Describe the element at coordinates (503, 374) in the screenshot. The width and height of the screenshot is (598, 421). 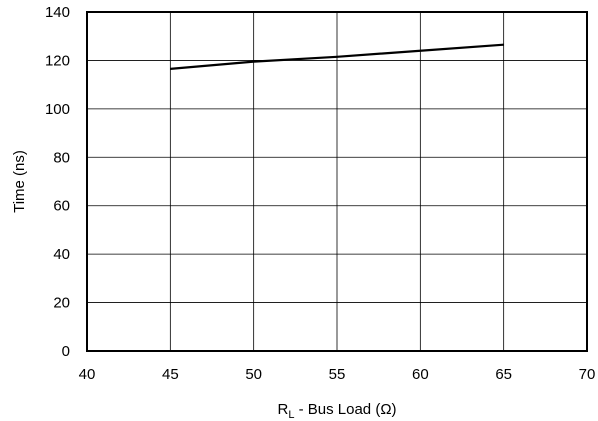
I see `x-tick-label: 65` at that location.